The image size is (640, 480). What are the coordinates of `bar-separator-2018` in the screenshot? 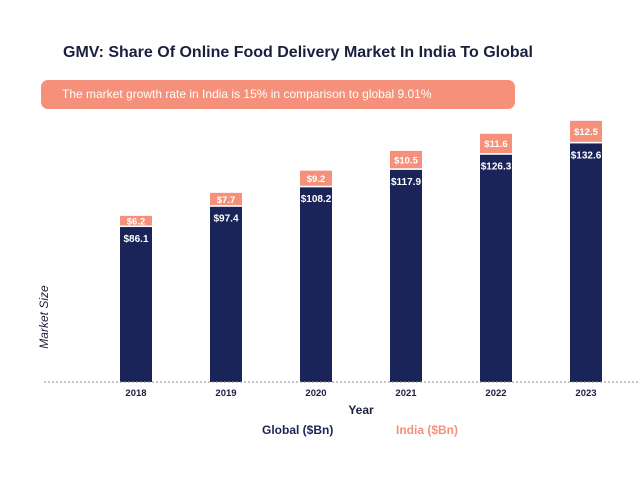 It's located at (136, 226).